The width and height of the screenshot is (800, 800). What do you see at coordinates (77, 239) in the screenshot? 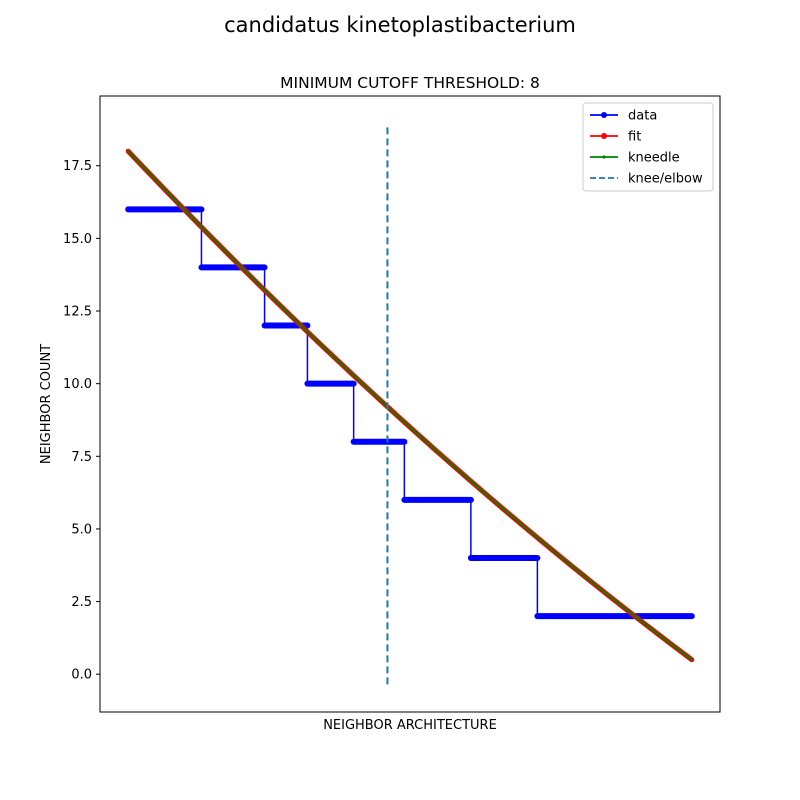
I see `y-tick-label: 15.0` at bounding box center [77, 239].